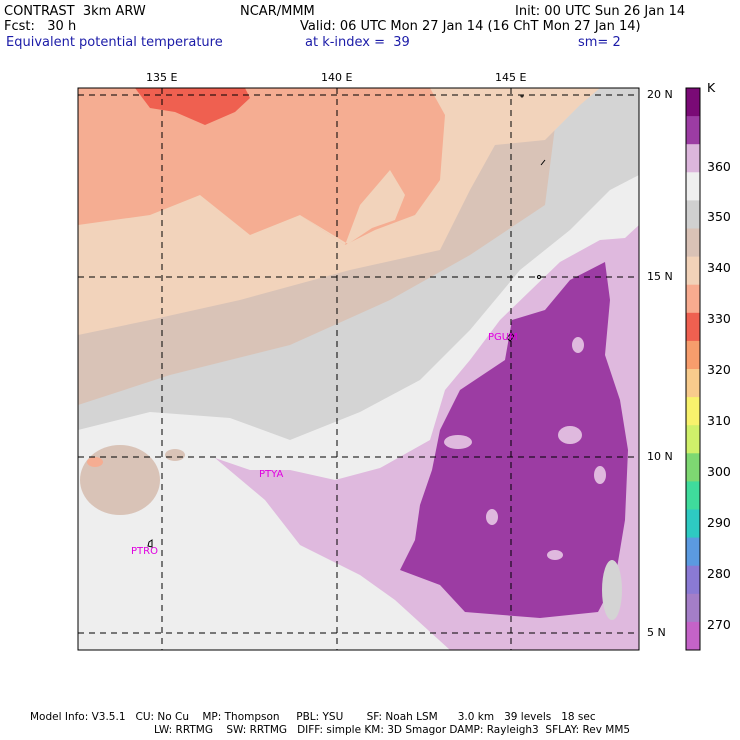 The height and width of the screenshot is (740, 740). Describe the element at coordinates (357, 42) in the screenshot. I see `level-label: at k-index = 39` at that location.